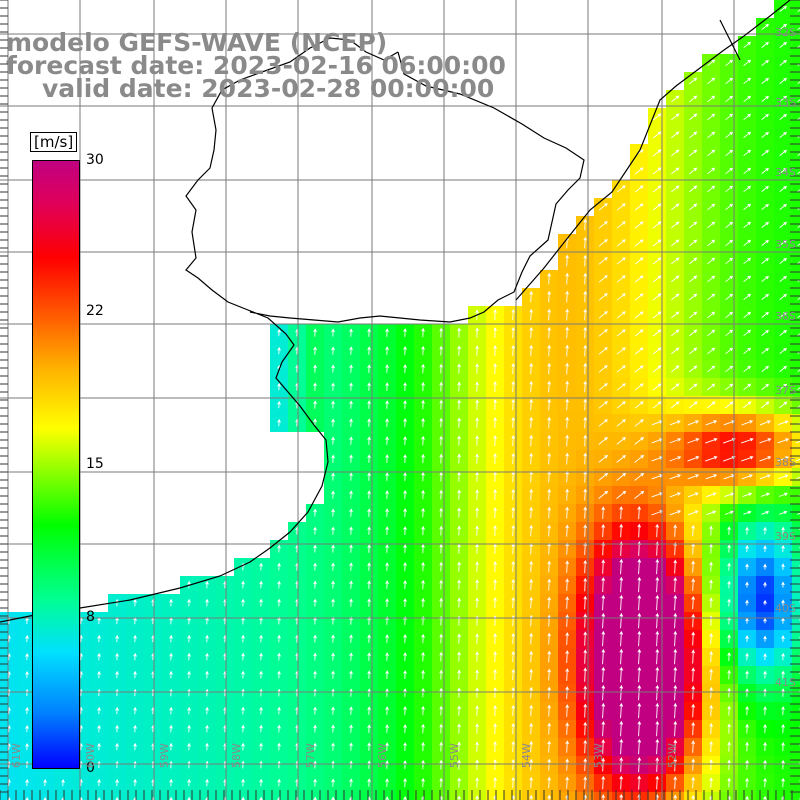 Image resolution: width=800 pixels, height=800 pixels. What do you see at coordinates (785, 32) in the screenshot?
I see `lat-label: 32S` at bounding box center [785, 32].